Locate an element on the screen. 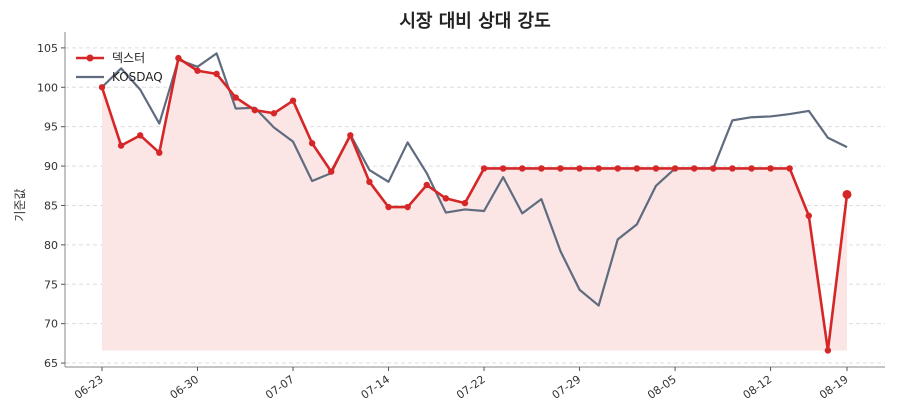  x-tick-08-19: 08-19 is located at coordinates (834, 387).